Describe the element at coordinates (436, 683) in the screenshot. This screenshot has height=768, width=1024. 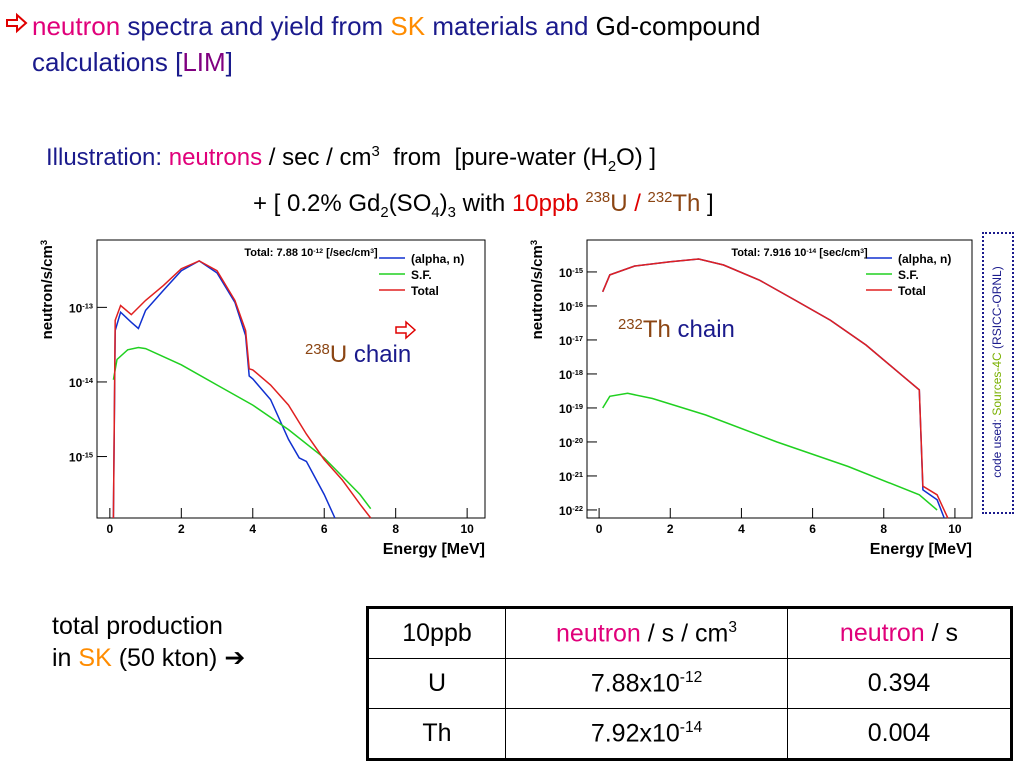
I see `cell: U` at that location.